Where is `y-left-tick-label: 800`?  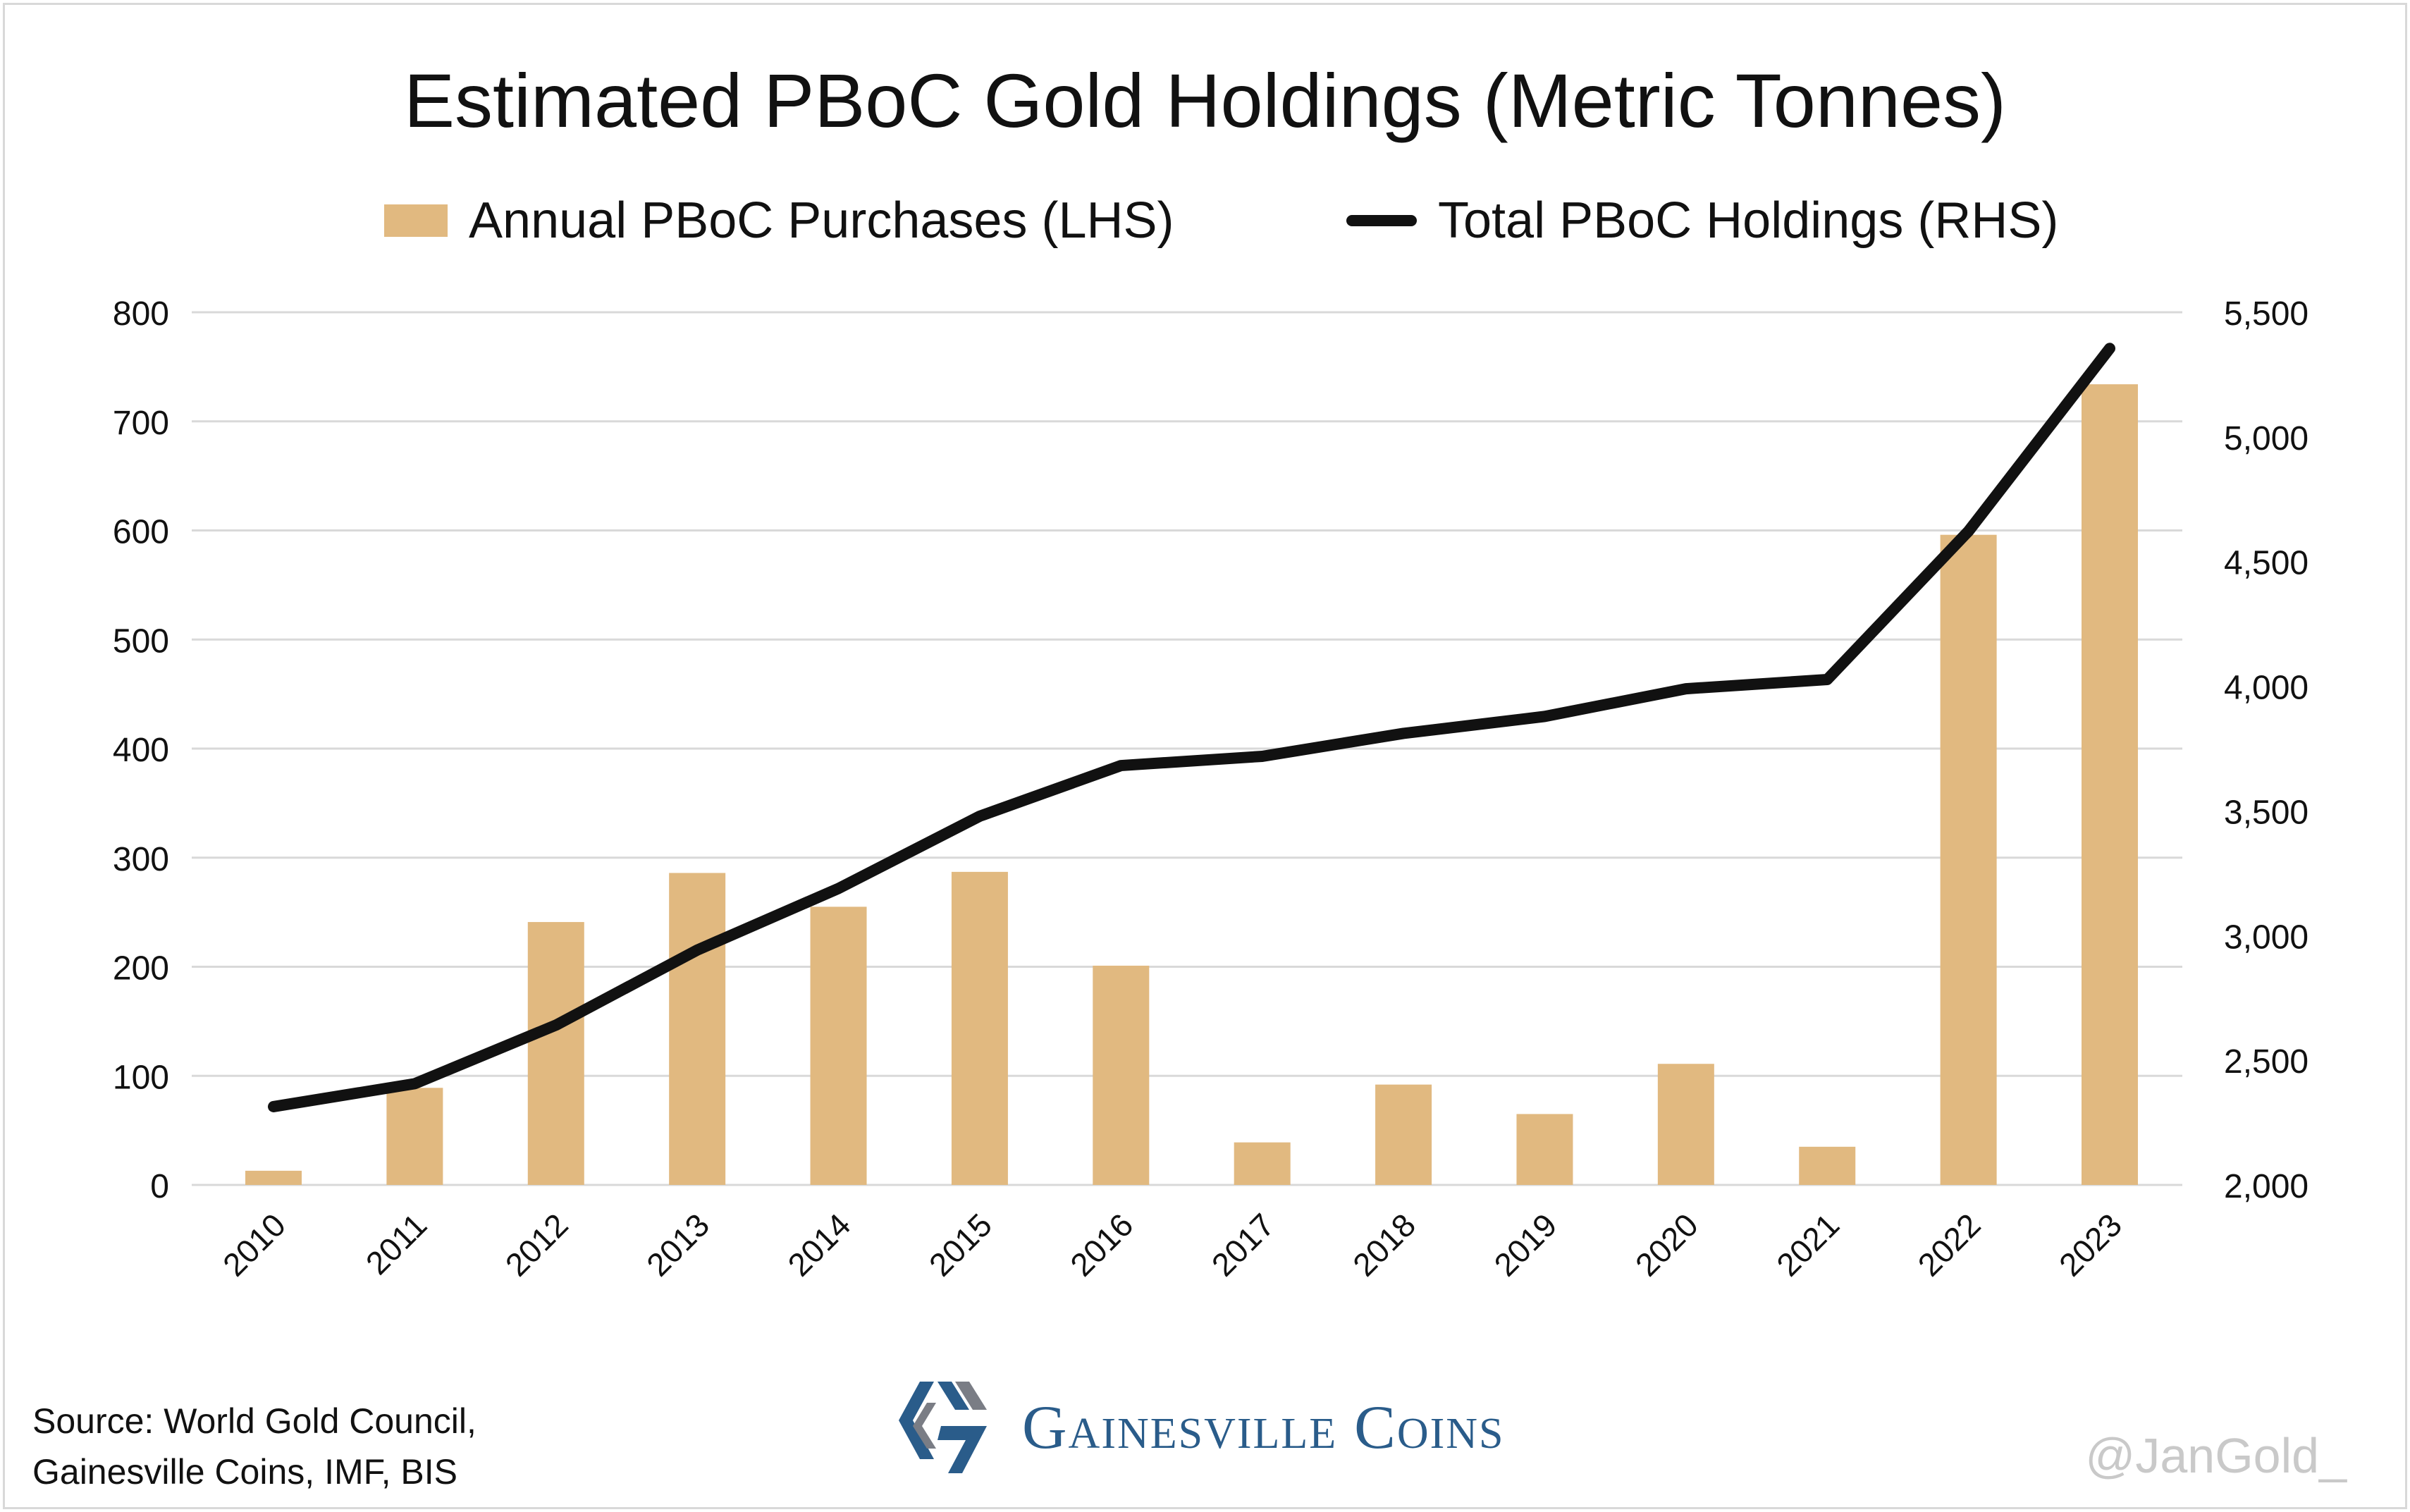 y-left-tick-label: 800 is located at coordinates (141, 314).